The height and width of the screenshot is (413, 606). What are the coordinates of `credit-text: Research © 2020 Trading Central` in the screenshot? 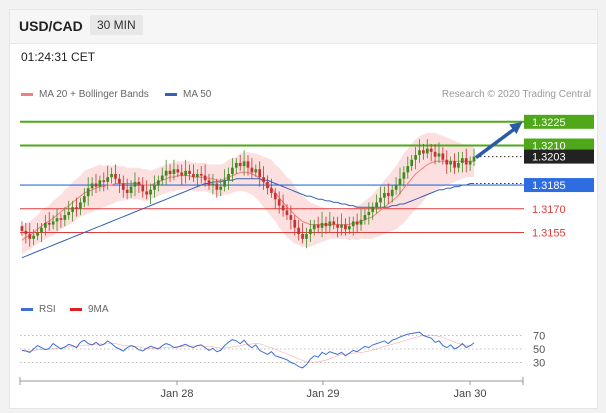 It's located at (516, 94).